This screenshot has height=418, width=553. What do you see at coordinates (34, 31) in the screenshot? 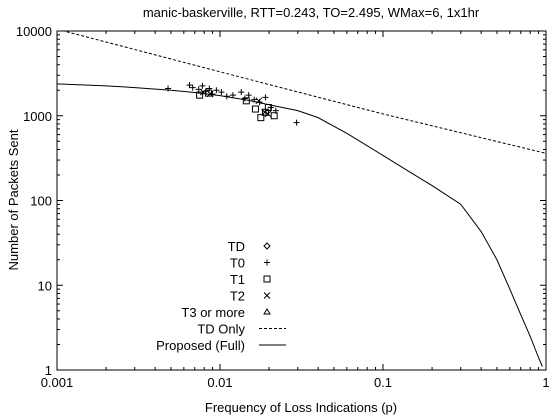
I see `y-tick-label: 10000` at bounding box center [34, 31].